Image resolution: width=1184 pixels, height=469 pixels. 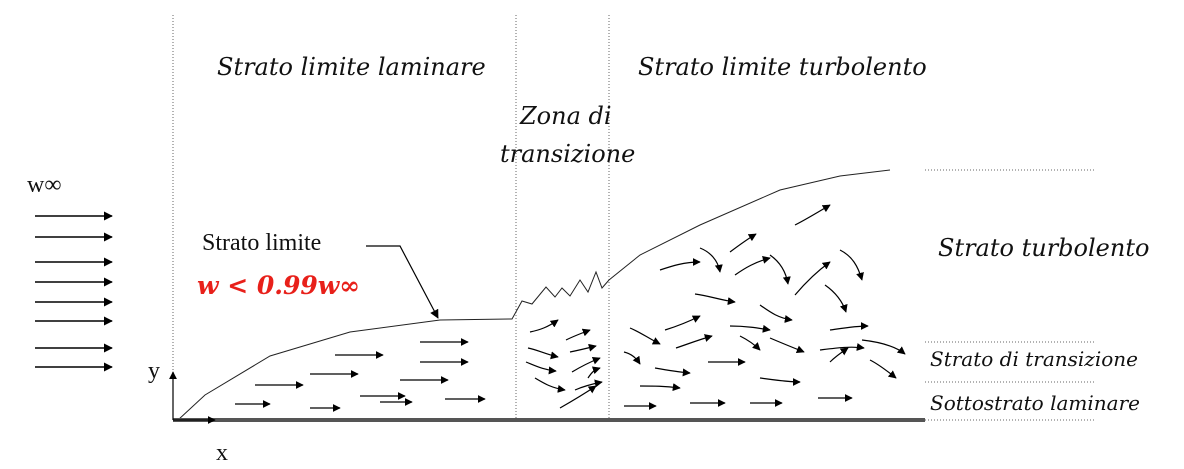 I want to click on y-axis-label: y, so click(x=154, y=371).